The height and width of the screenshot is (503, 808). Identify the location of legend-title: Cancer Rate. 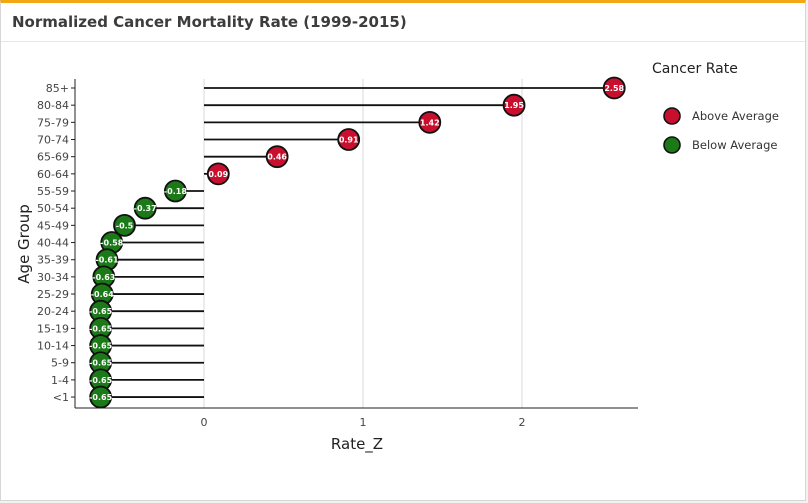
(695, 69).